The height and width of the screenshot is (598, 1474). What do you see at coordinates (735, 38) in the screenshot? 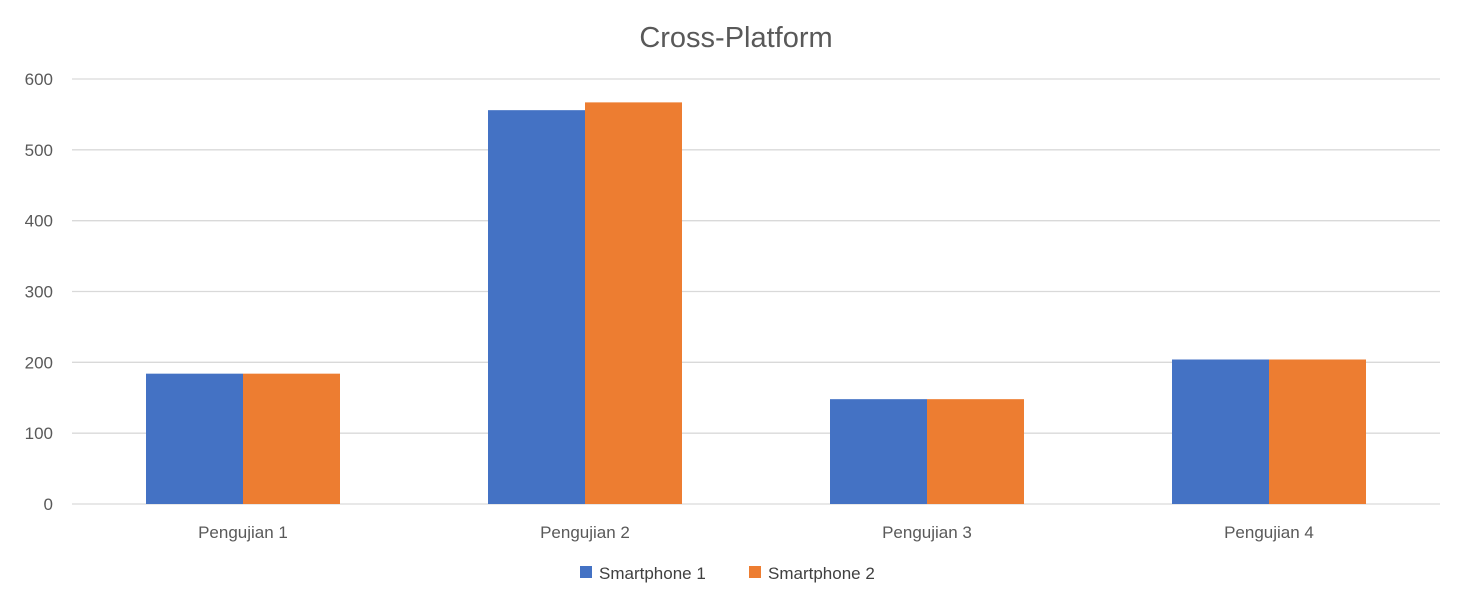
I see `chart-title: Cross-Platform` at bounding box center [735, 38].